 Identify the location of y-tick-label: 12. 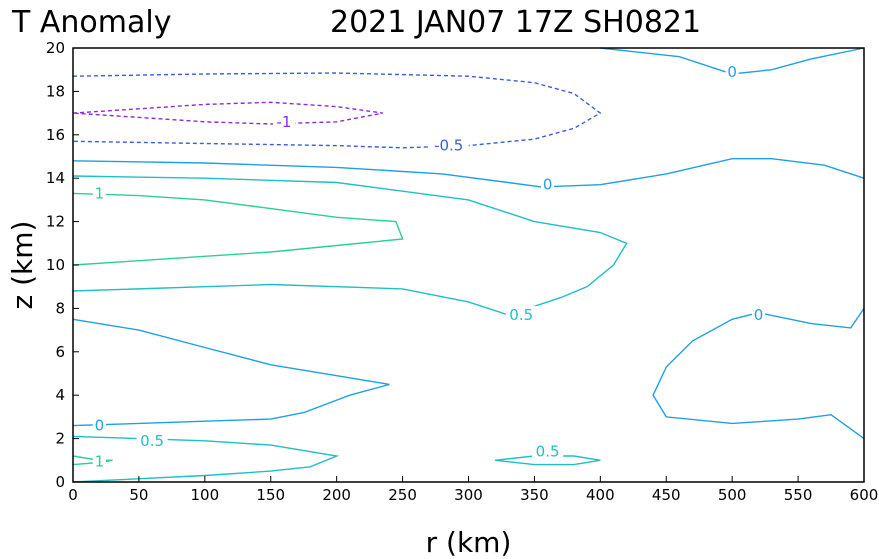
(55, 222).